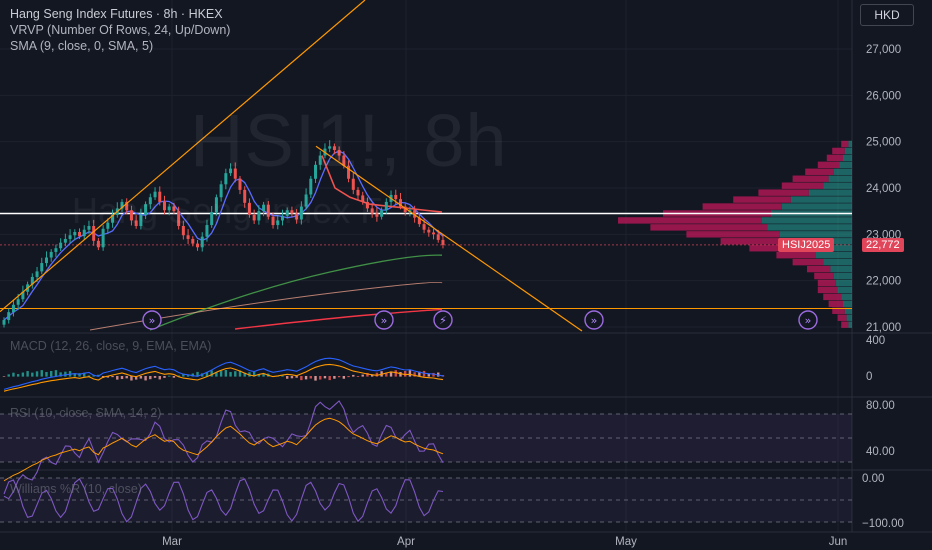  I want to click on legend-sma: SMA (9, close, 0, SMA, 5), so click(82, 46).